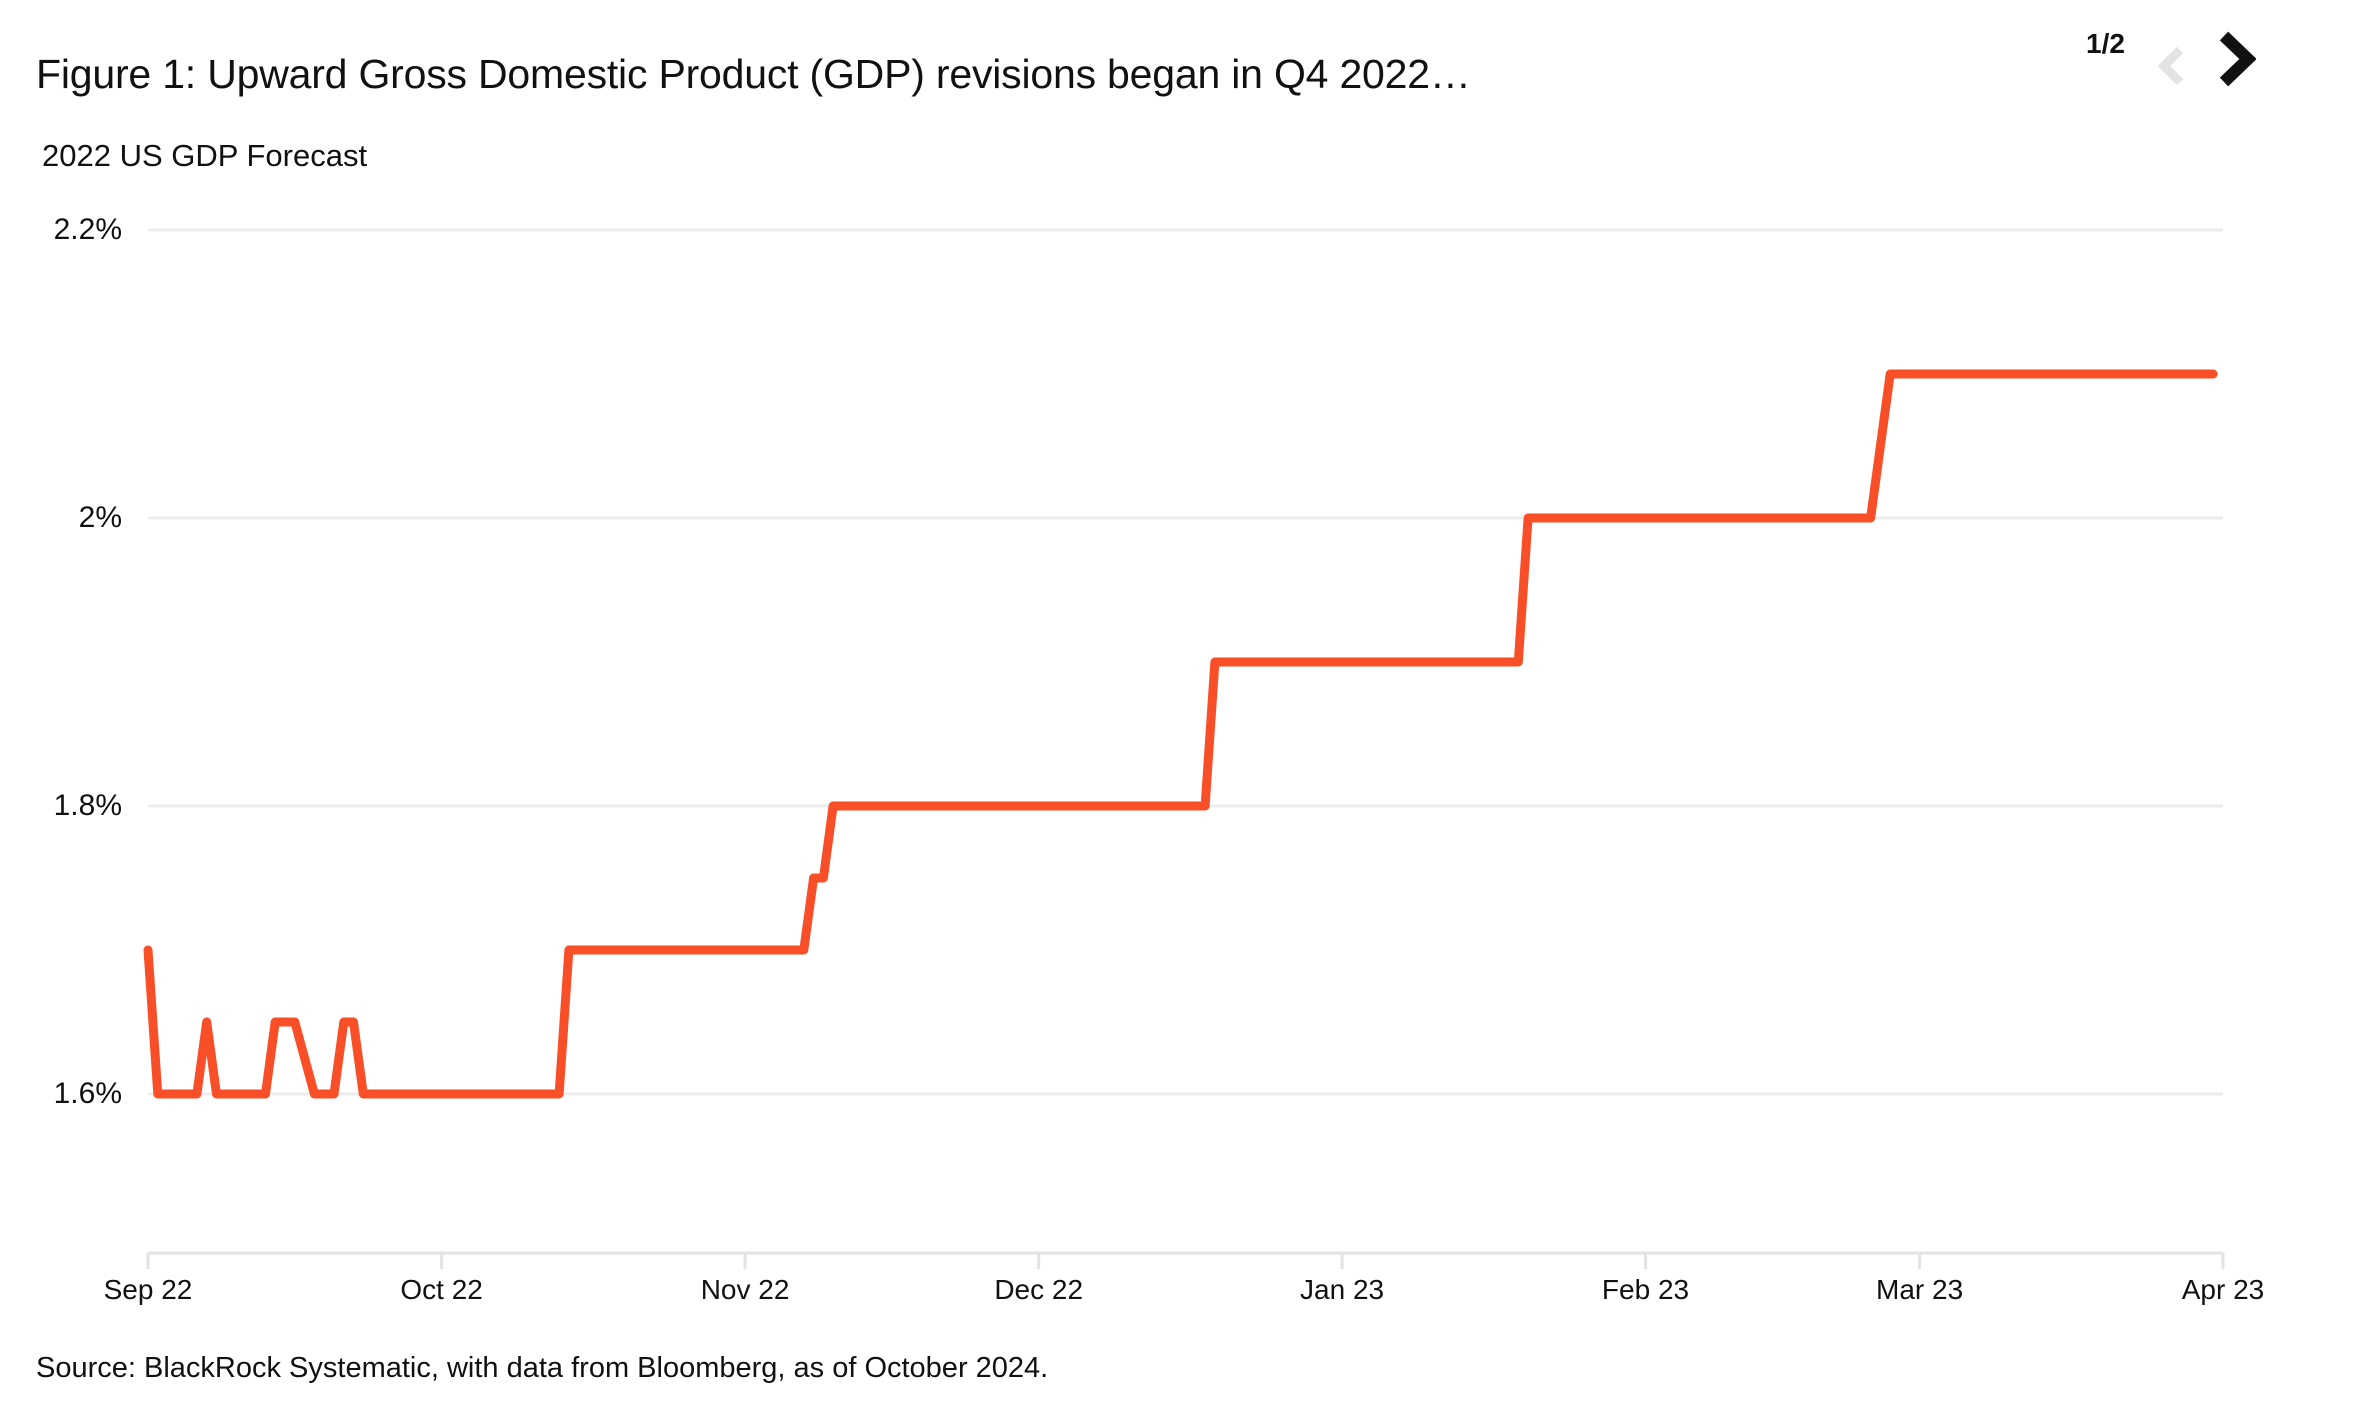  Describe the element at coordinates (87, 229) in the screenshot. I see `y-axis-label: 2.2%` at that location.